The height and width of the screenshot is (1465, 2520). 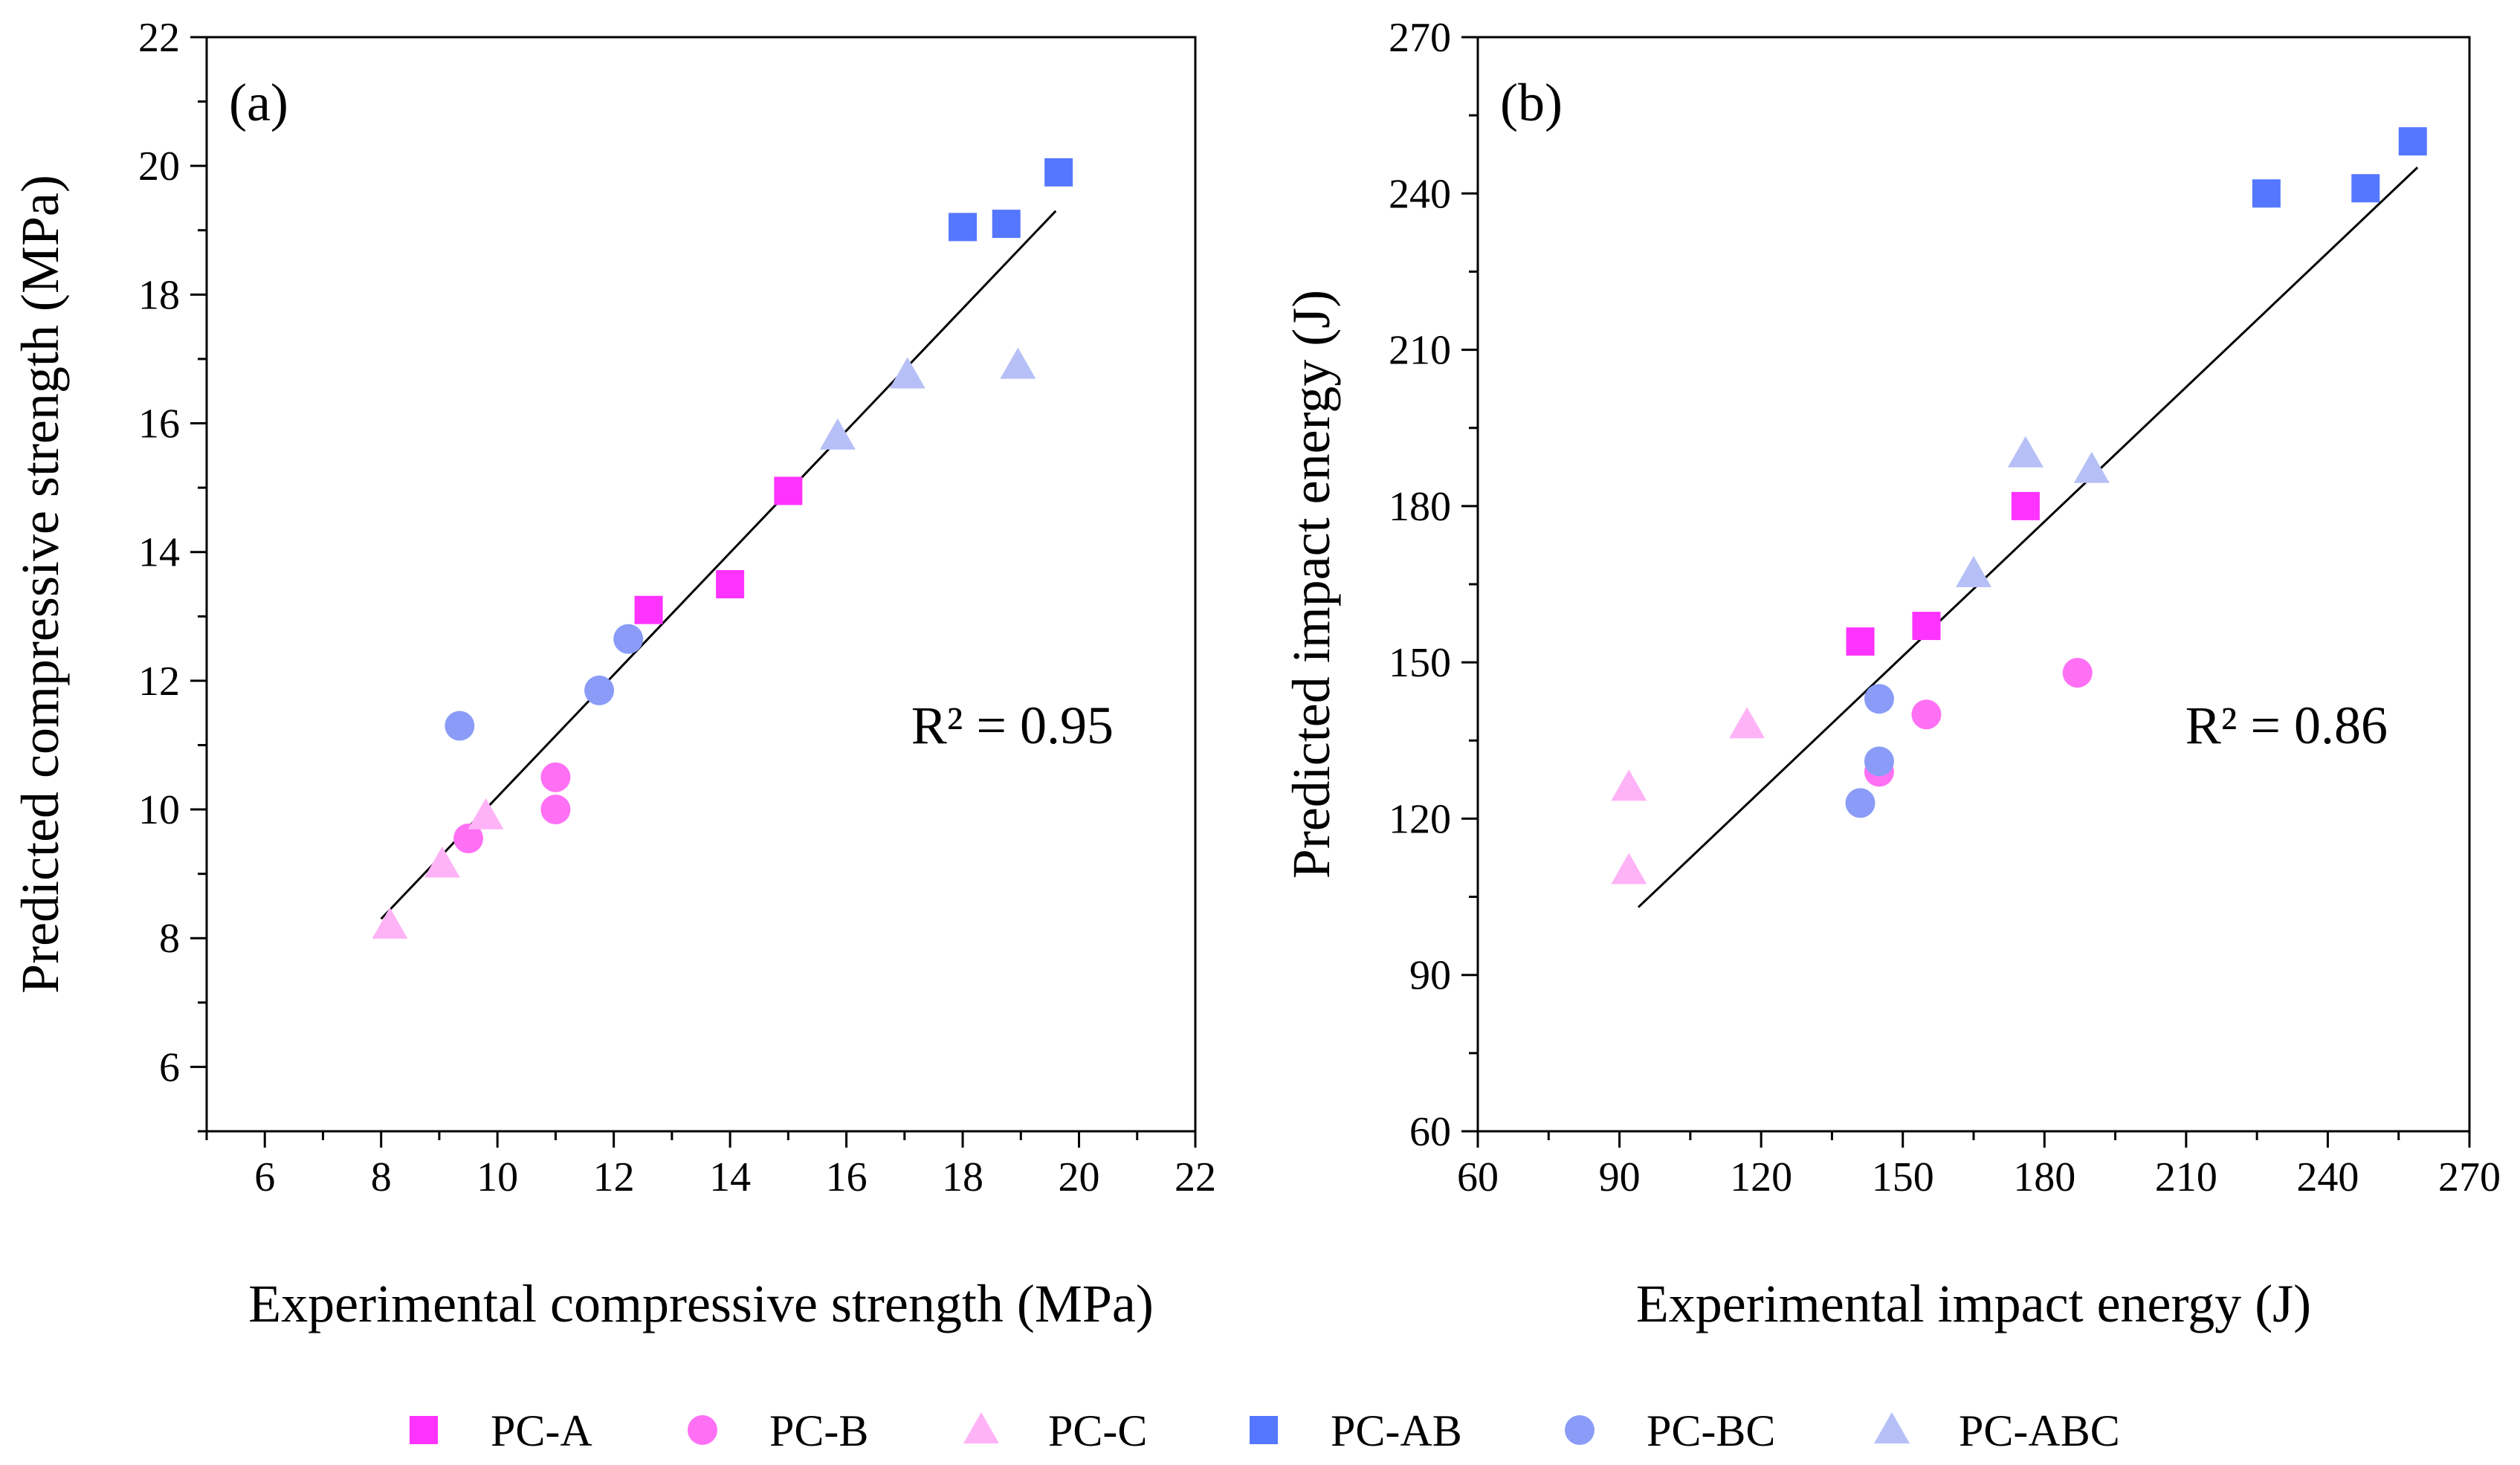 I want to click on y-tick-label-b: 60, so click(x=1430, y=1132).